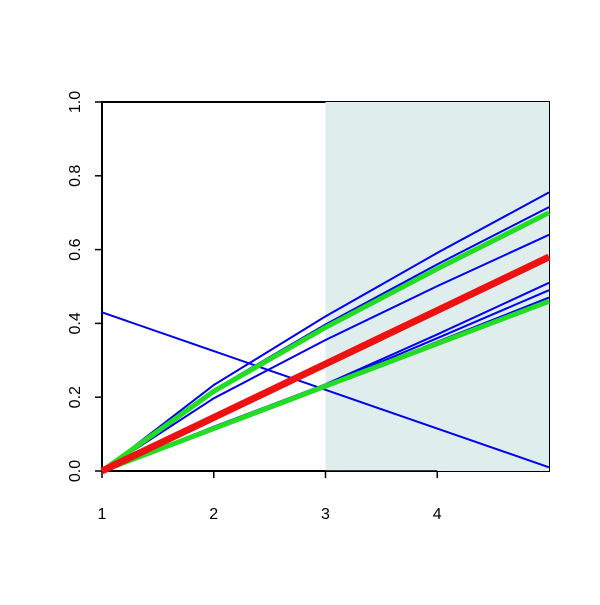 The width and height of the screenshot is (600, 605). Describe the element at coordinates (75, 397) in the screenshot. I see `y-tick-label: 0.2` at that location.